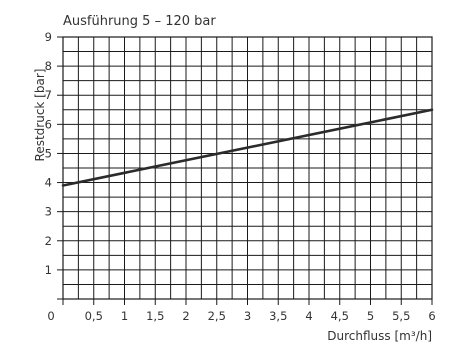 The width and height of the screenshot is (451, 347). I want to click on x-tick-label: 6, so click(431, 316).